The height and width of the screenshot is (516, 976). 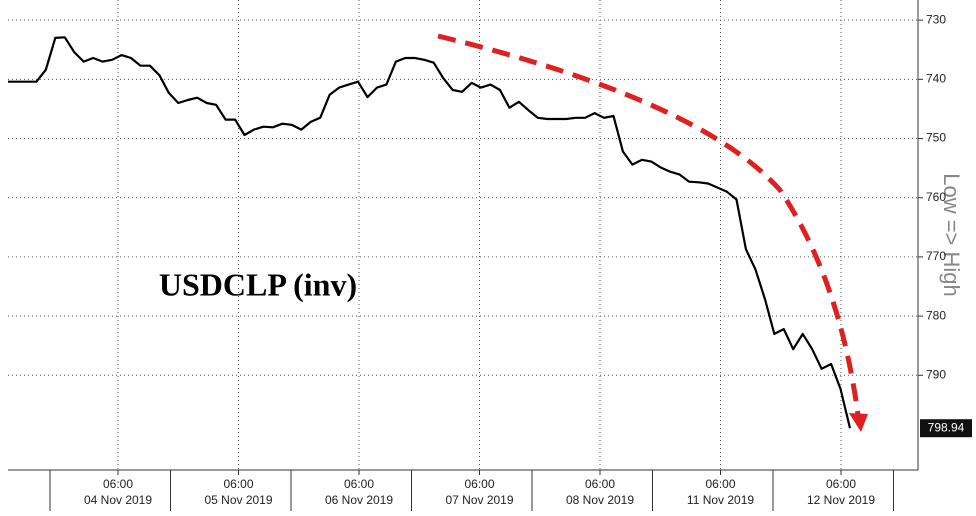 What do you see at coordinates (359, 500) in the screenshot?
I see `x-tick-date: 06 Nov 2019` at bounding box center [359, 500].